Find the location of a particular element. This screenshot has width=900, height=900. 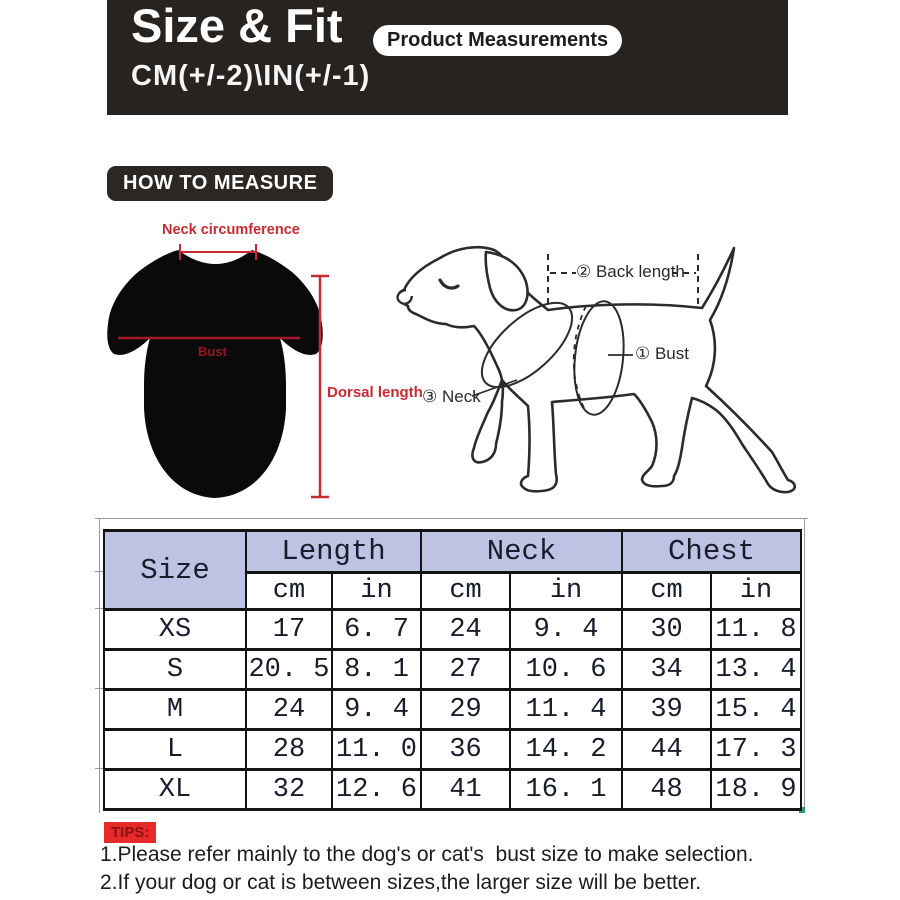

value-cell: 6. 7 is located at coordinates (376, 629).